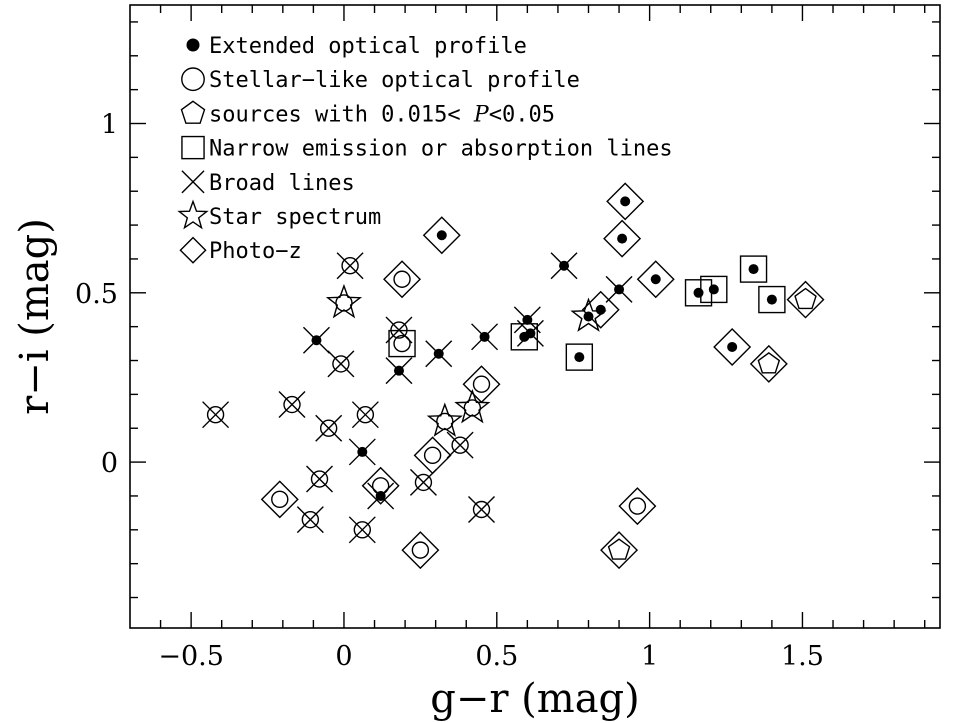 Image resolution: width=955 pixels, height=723 pixels. Describe the element at coordinates (802, 656) in the screenshot. I see `x-tick-label: 1.5` at that location.